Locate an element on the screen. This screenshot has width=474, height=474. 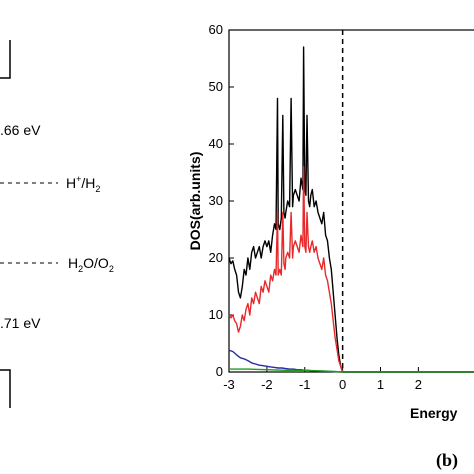
x-tick-label: 1 is located at coordinates (380, 384).